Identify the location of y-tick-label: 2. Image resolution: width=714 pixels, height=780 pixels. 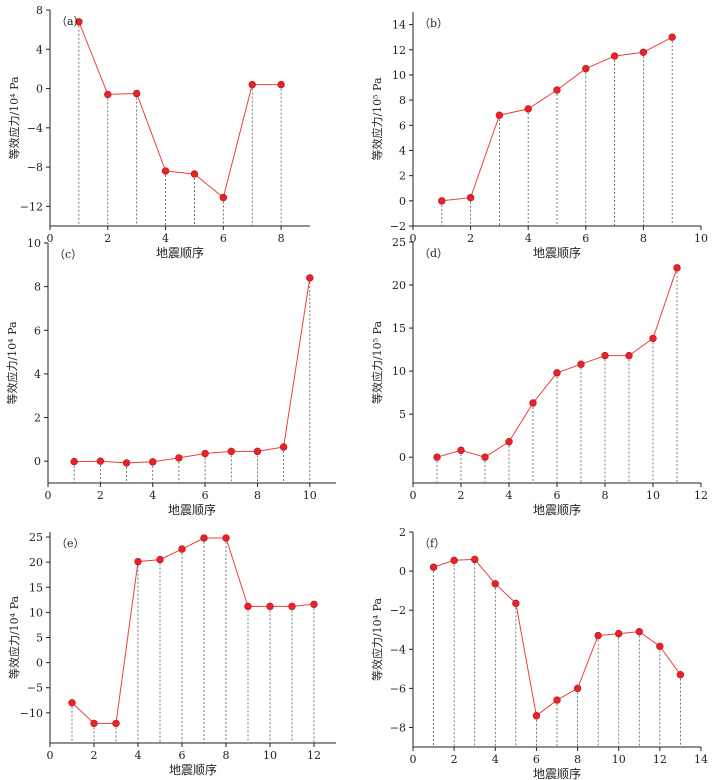
(402, 176).